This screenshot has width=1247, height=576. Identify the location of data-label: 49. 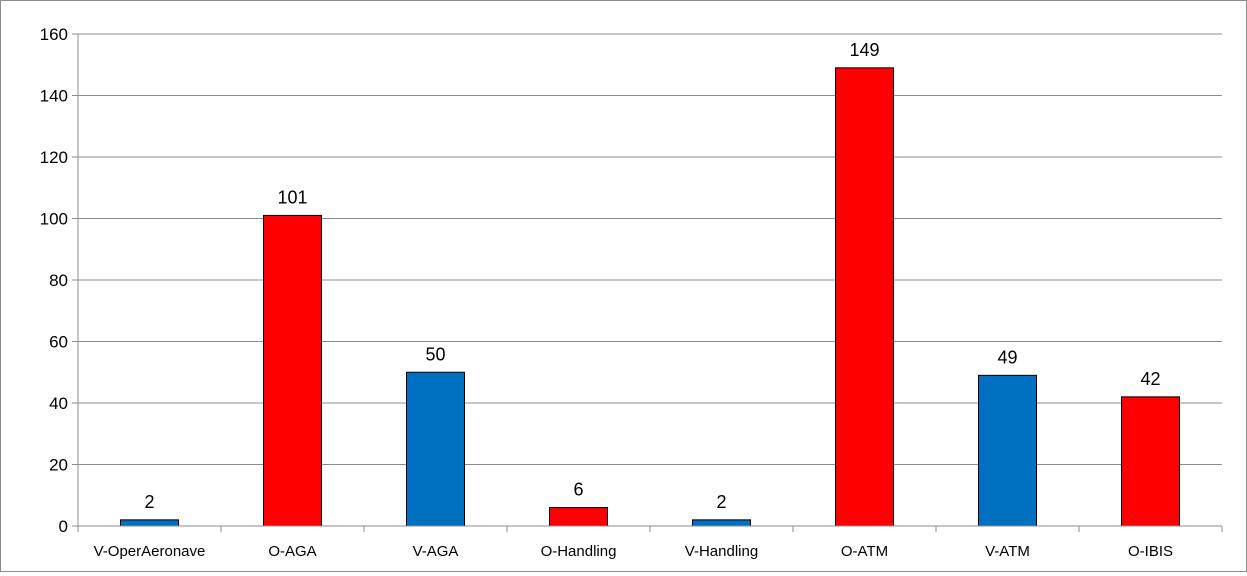
(1007, 357).